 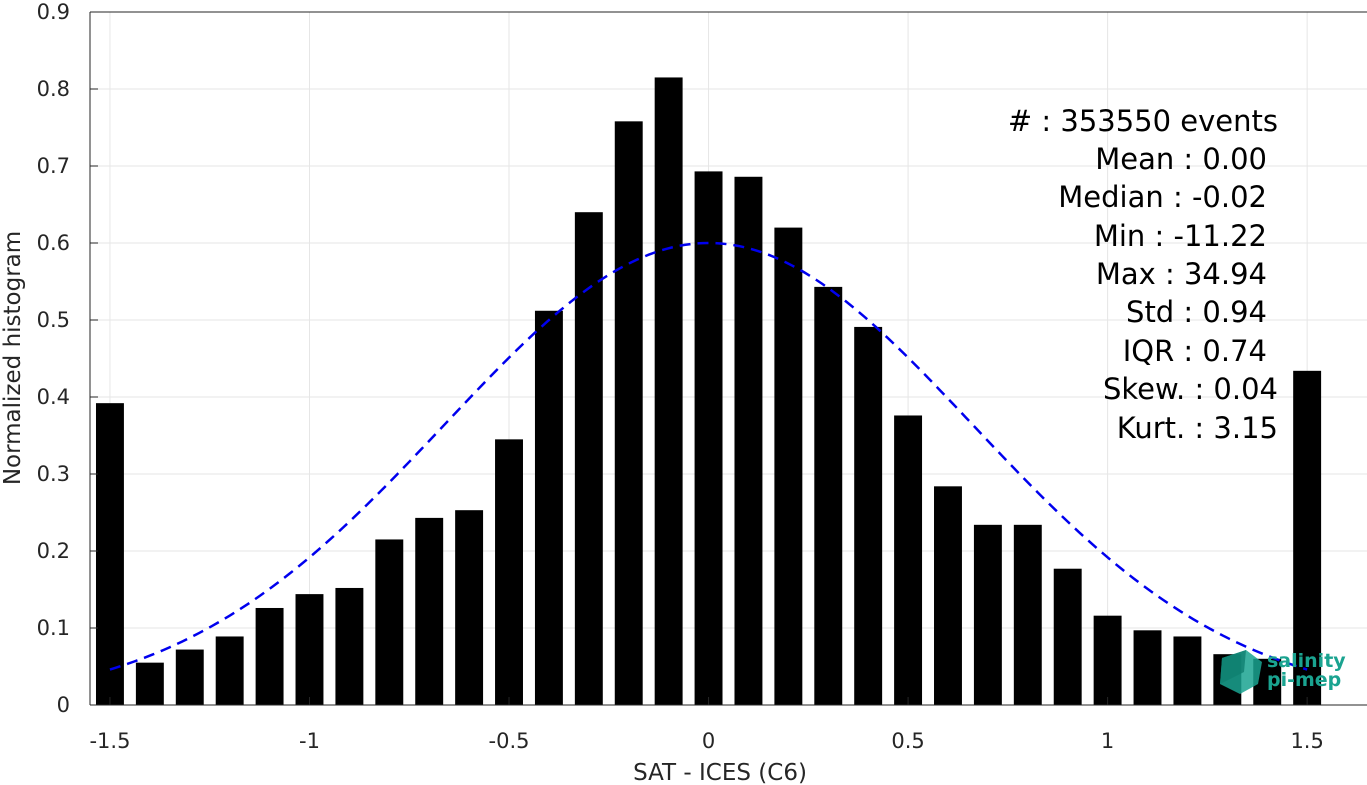 What do you see at coordinates (53, 243) in the screenshot?
I see `y-tick-label: 0.6` at bounding box center [53, 243].